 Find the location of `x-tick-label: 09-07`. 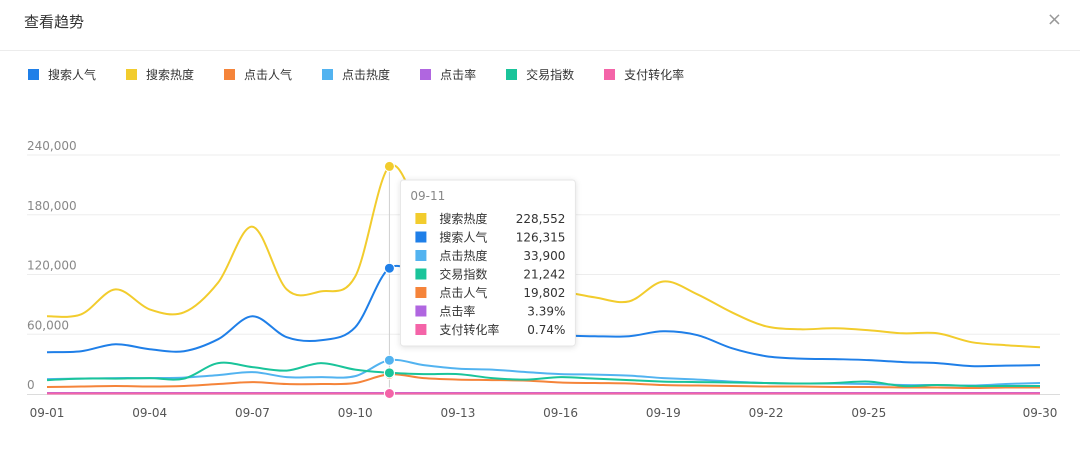

x-tick-label: 09-07 is located at coordinates (252, 413).